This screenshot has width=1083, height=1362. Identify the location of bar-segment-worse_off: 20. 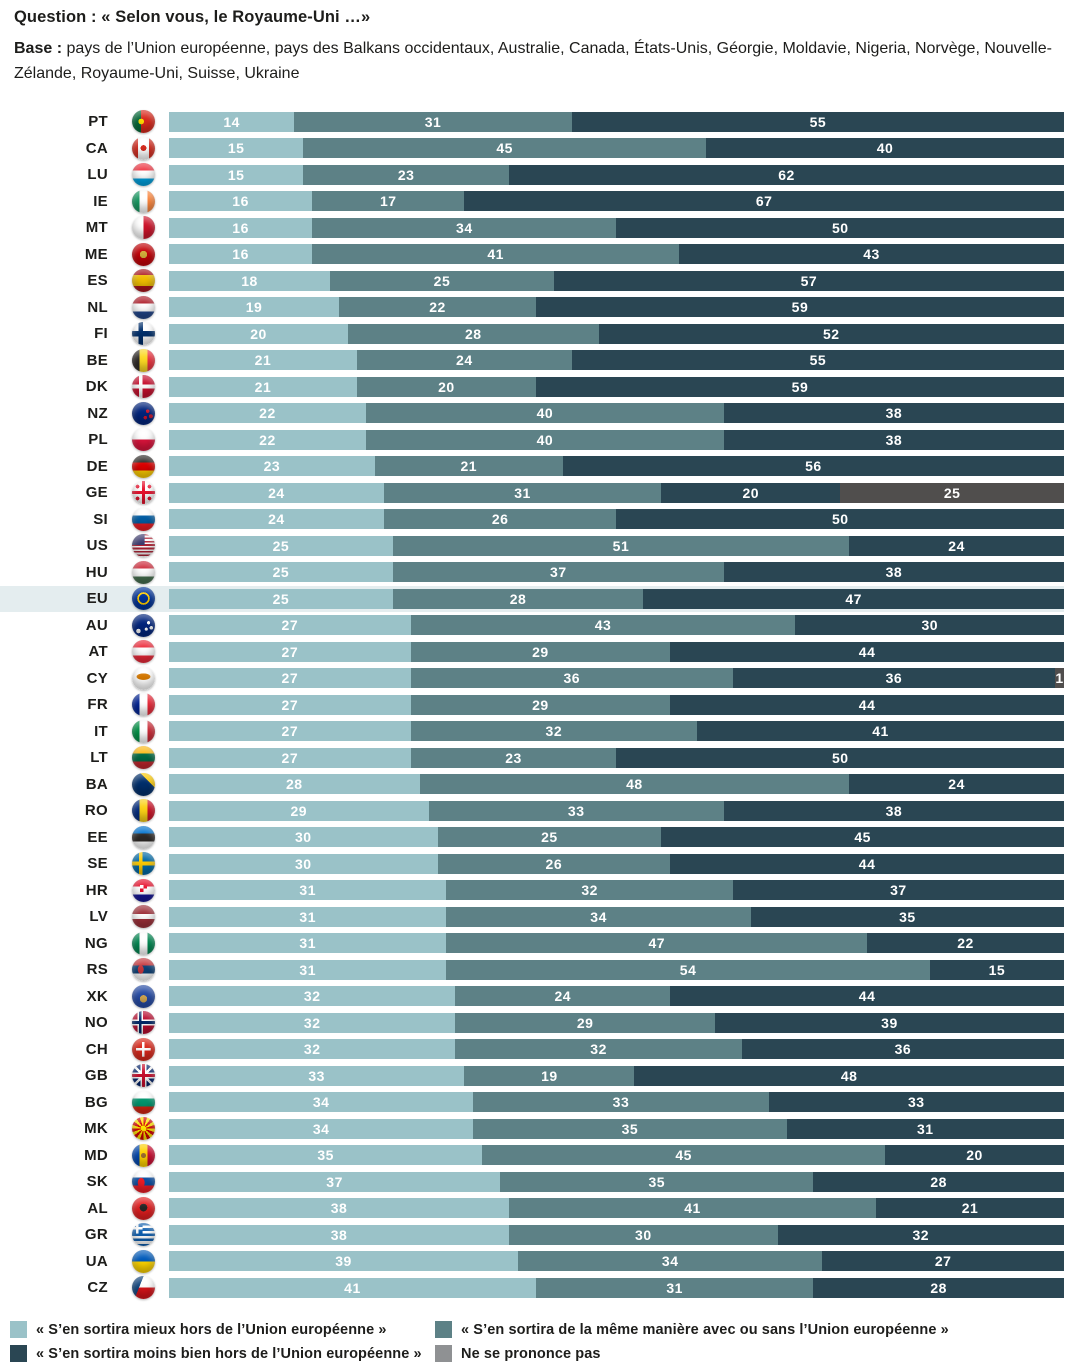
(974, 1155).